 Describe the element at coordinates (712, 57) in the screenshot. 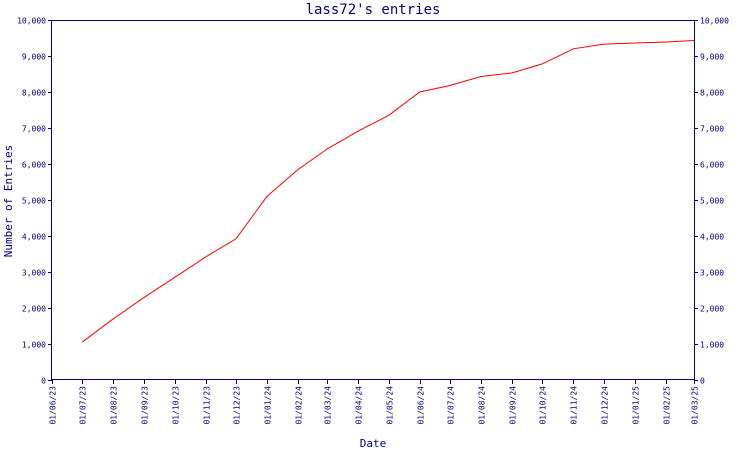

I see `y-tick-label-right: 9,000` at that location.